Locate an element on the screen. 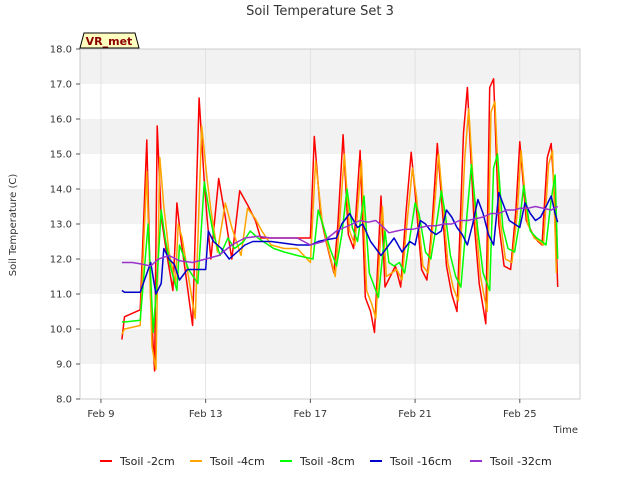 The image size is (640, 480). legend-label-tsoil-4cm: Tsoil -4cm is located at coordinates (237, 461).